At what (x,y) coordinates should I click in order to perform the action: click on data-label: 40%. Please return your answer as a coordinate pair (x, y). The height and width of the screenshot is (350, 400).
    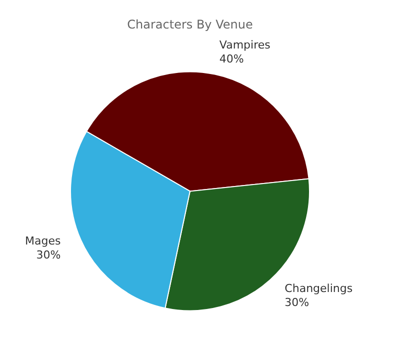
    Looking at the image, I should click on (231, 59).